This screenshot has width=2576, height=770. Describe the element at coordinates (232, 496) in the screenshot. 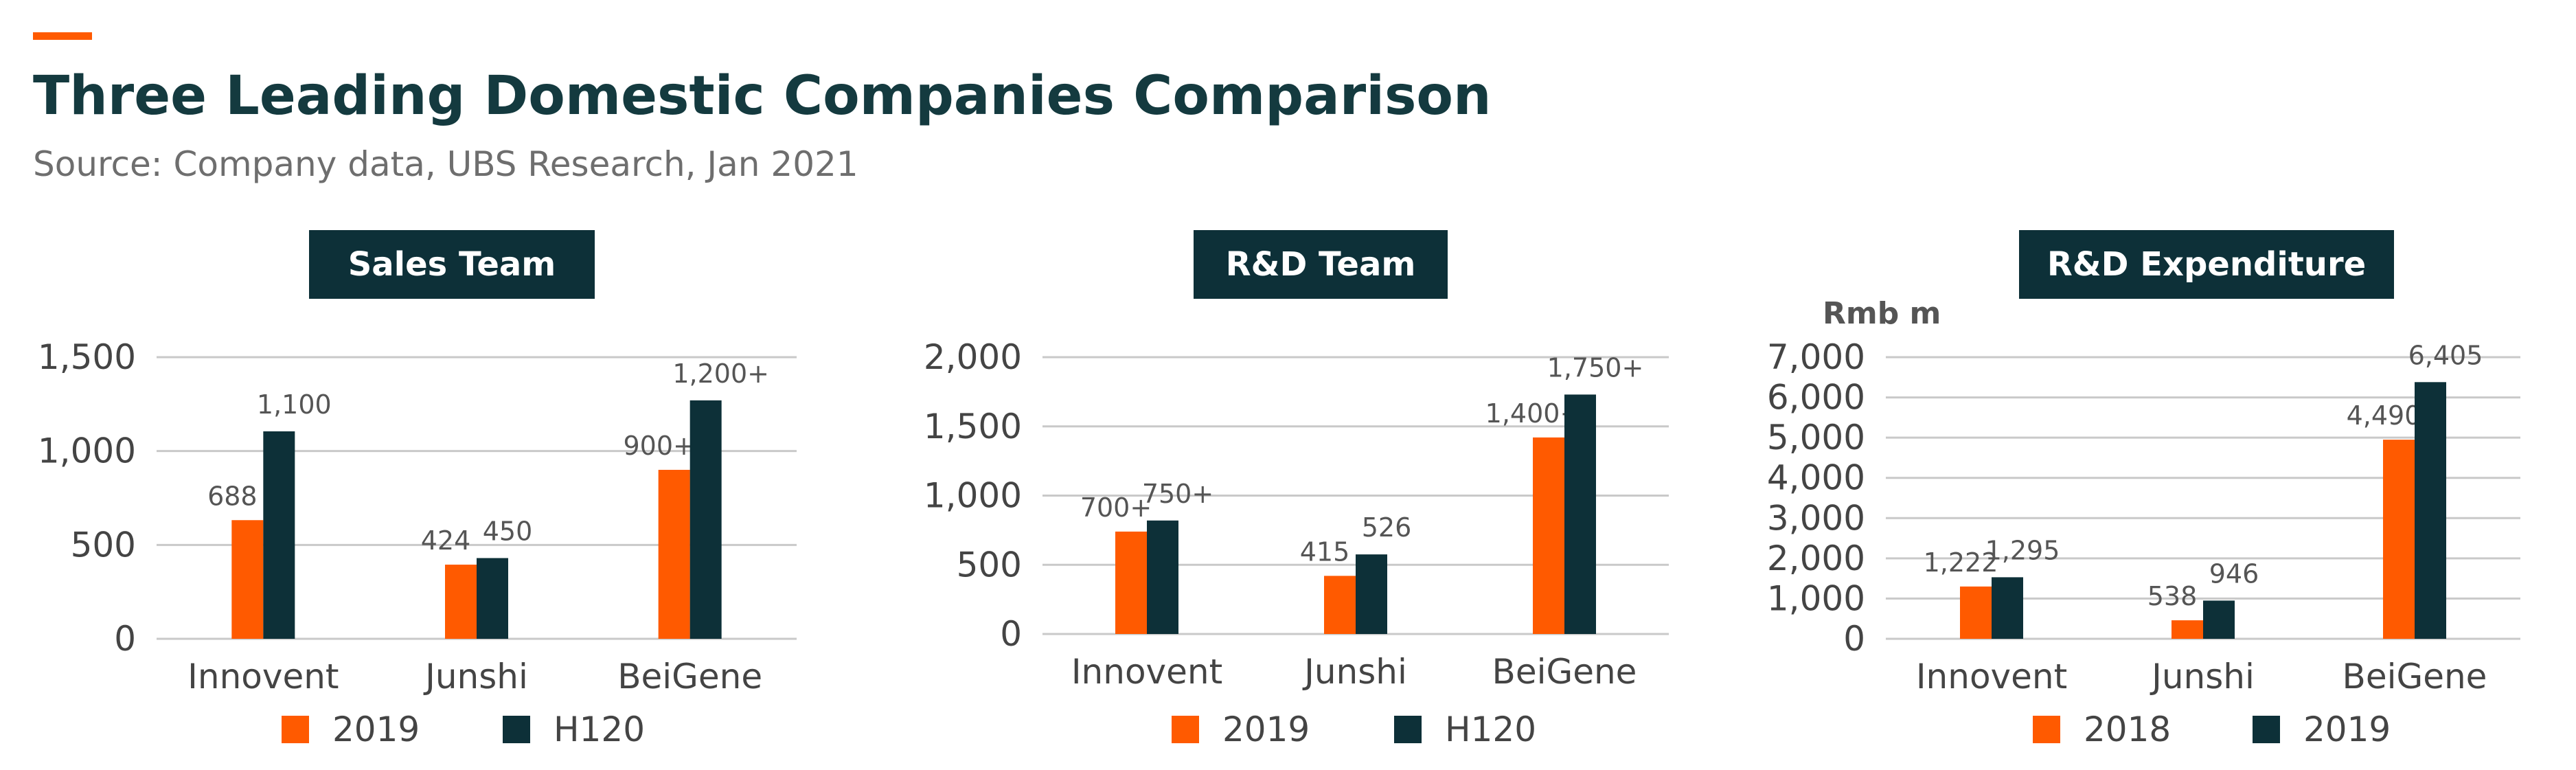

I see `data-label: 688` at that location.